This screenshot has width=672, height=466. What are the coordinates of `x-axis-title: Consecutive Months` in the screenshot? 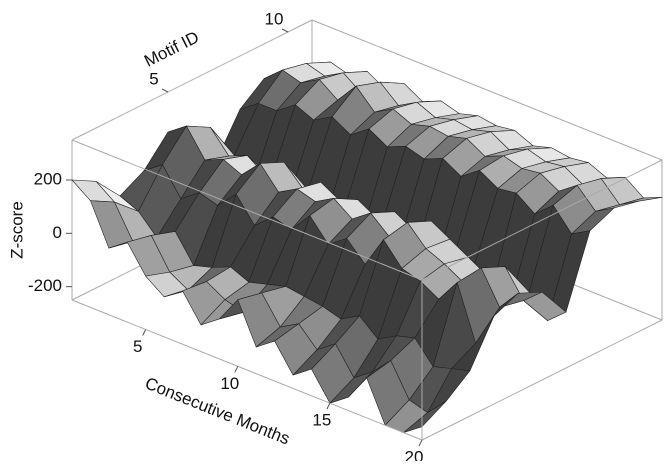 It's located at (217, 411).